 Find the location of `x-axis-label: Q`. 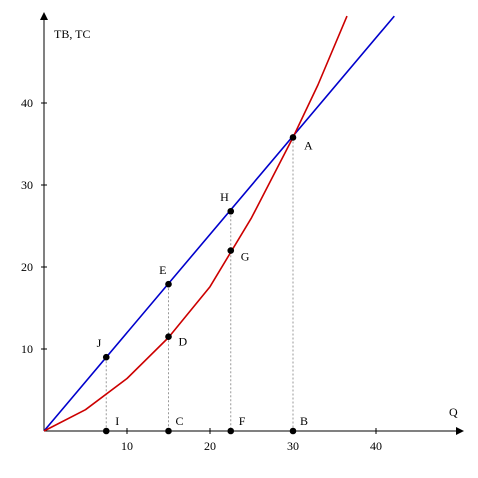

x-axis-label: Q is located at coordinates (453, 412).